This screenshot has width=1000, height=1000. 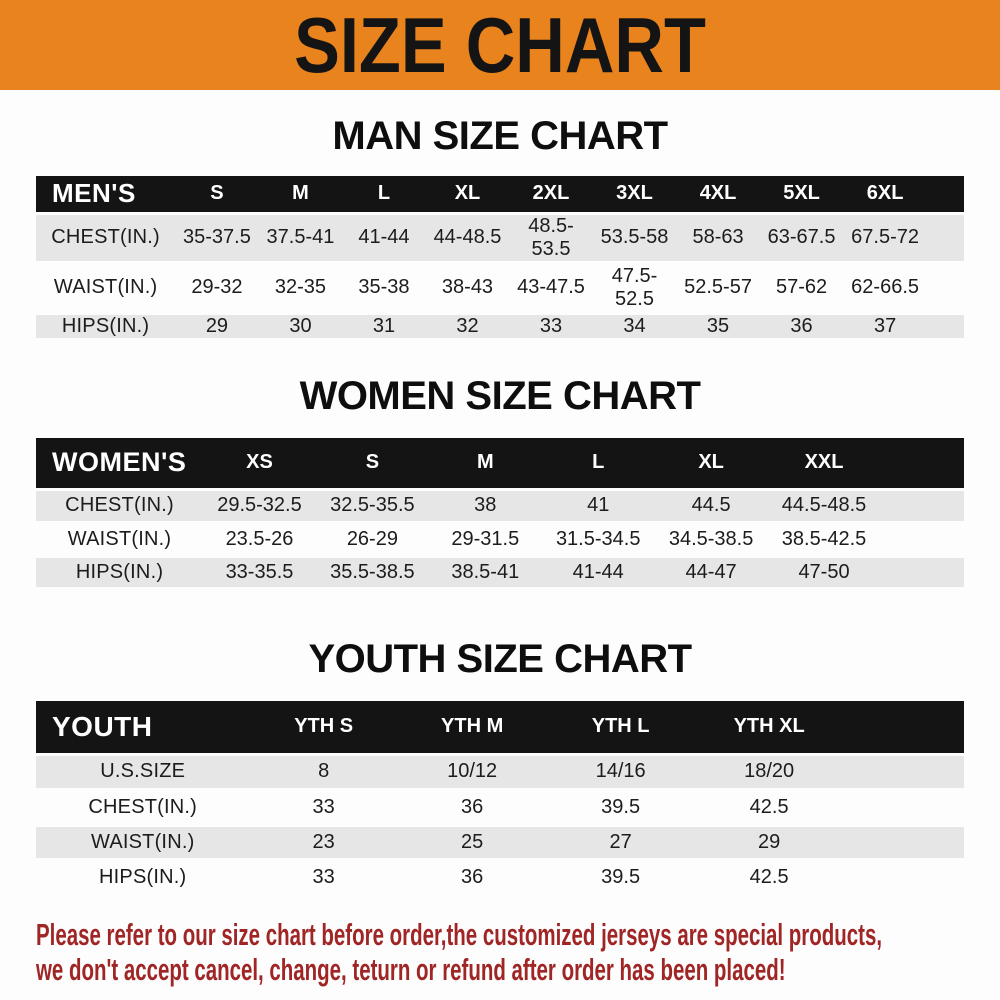 I want to click on size-cell: 38.5-41, so click(x=485, y=573).